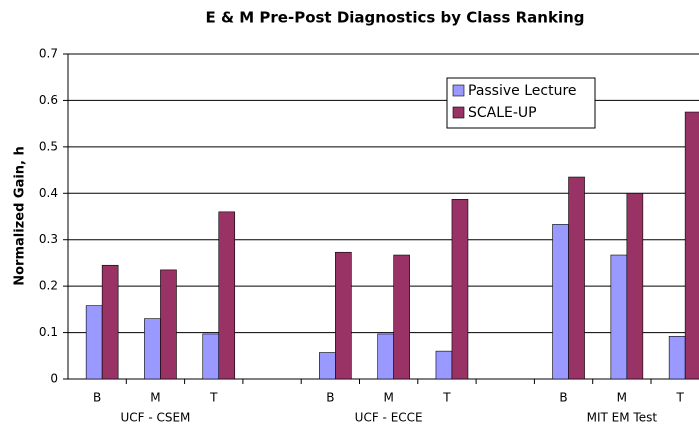 The image size is (699, 430). I want to click on y-tick-label: 0.1, so click(48, 332).